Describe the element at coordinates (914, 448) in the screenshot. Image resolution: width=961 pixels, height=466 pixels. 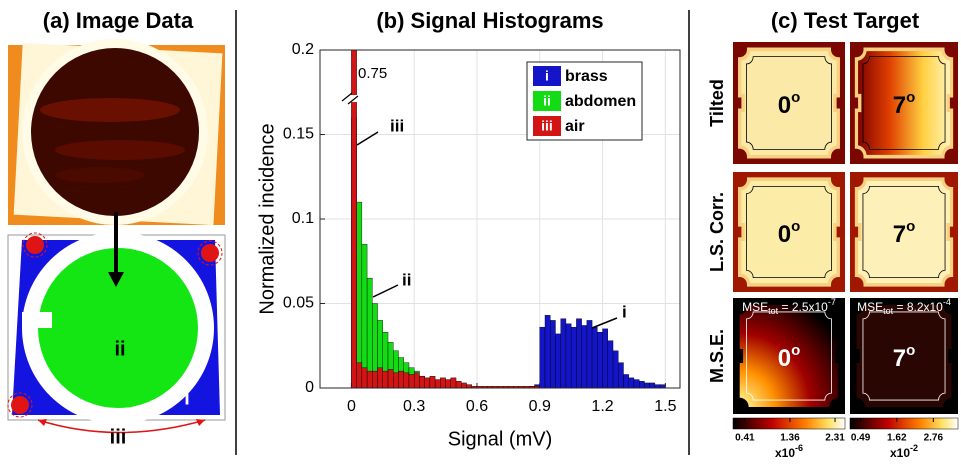
I see `scale-exp: -2` at that location.